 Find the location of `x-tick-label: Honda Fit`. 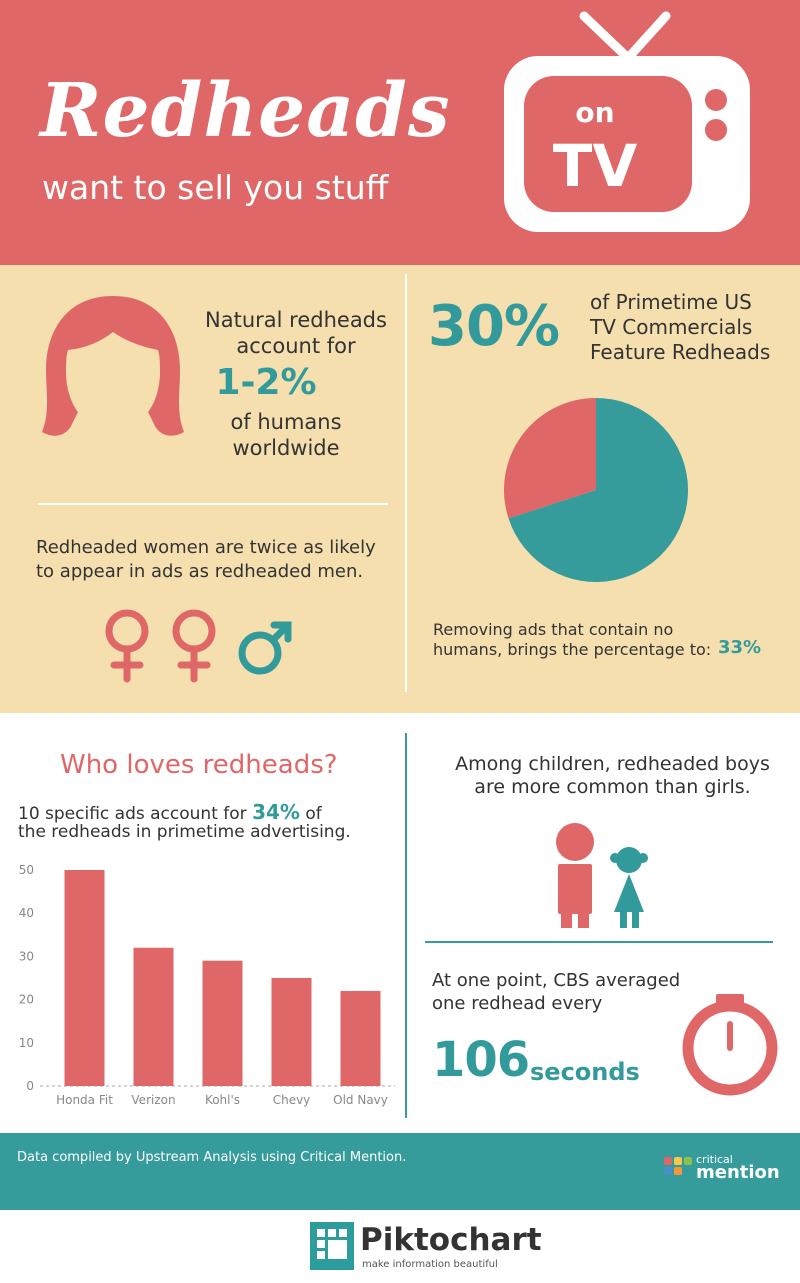

x-tick-label: Honda Fit is located at coordinates (84, 1100).